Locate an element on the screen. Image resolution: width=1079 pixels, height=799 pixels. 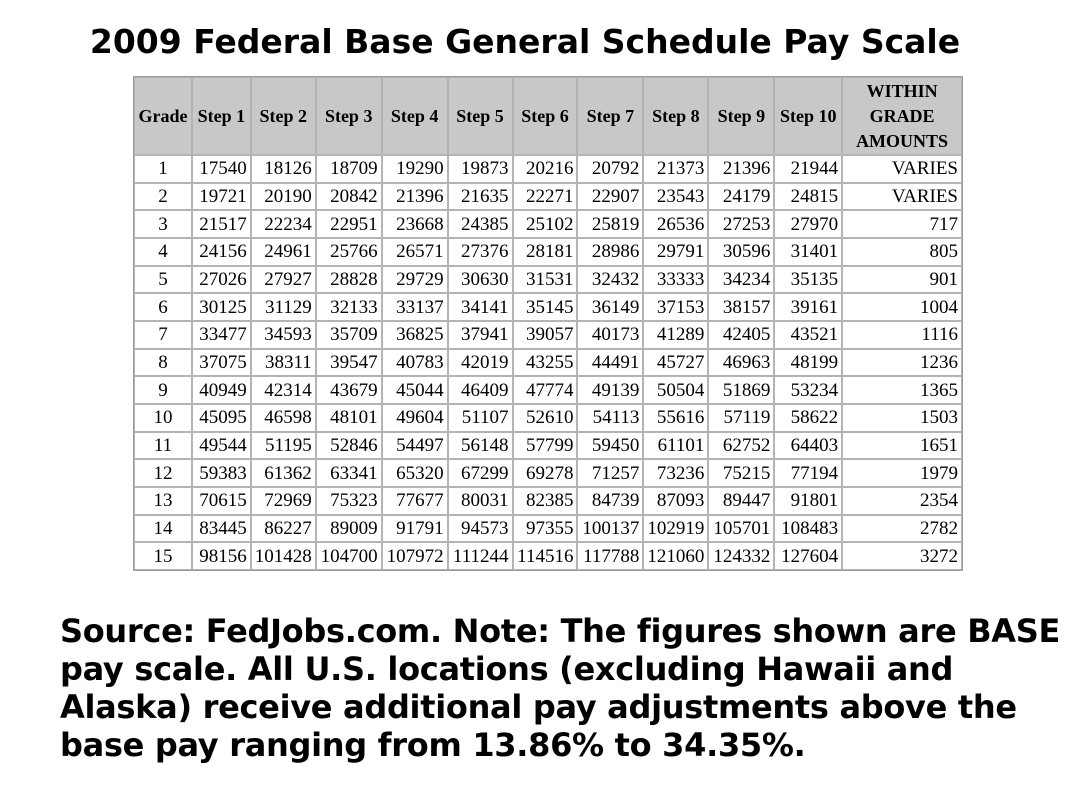
step-pay-cell: 30125 is located at coordinates (221, 307).